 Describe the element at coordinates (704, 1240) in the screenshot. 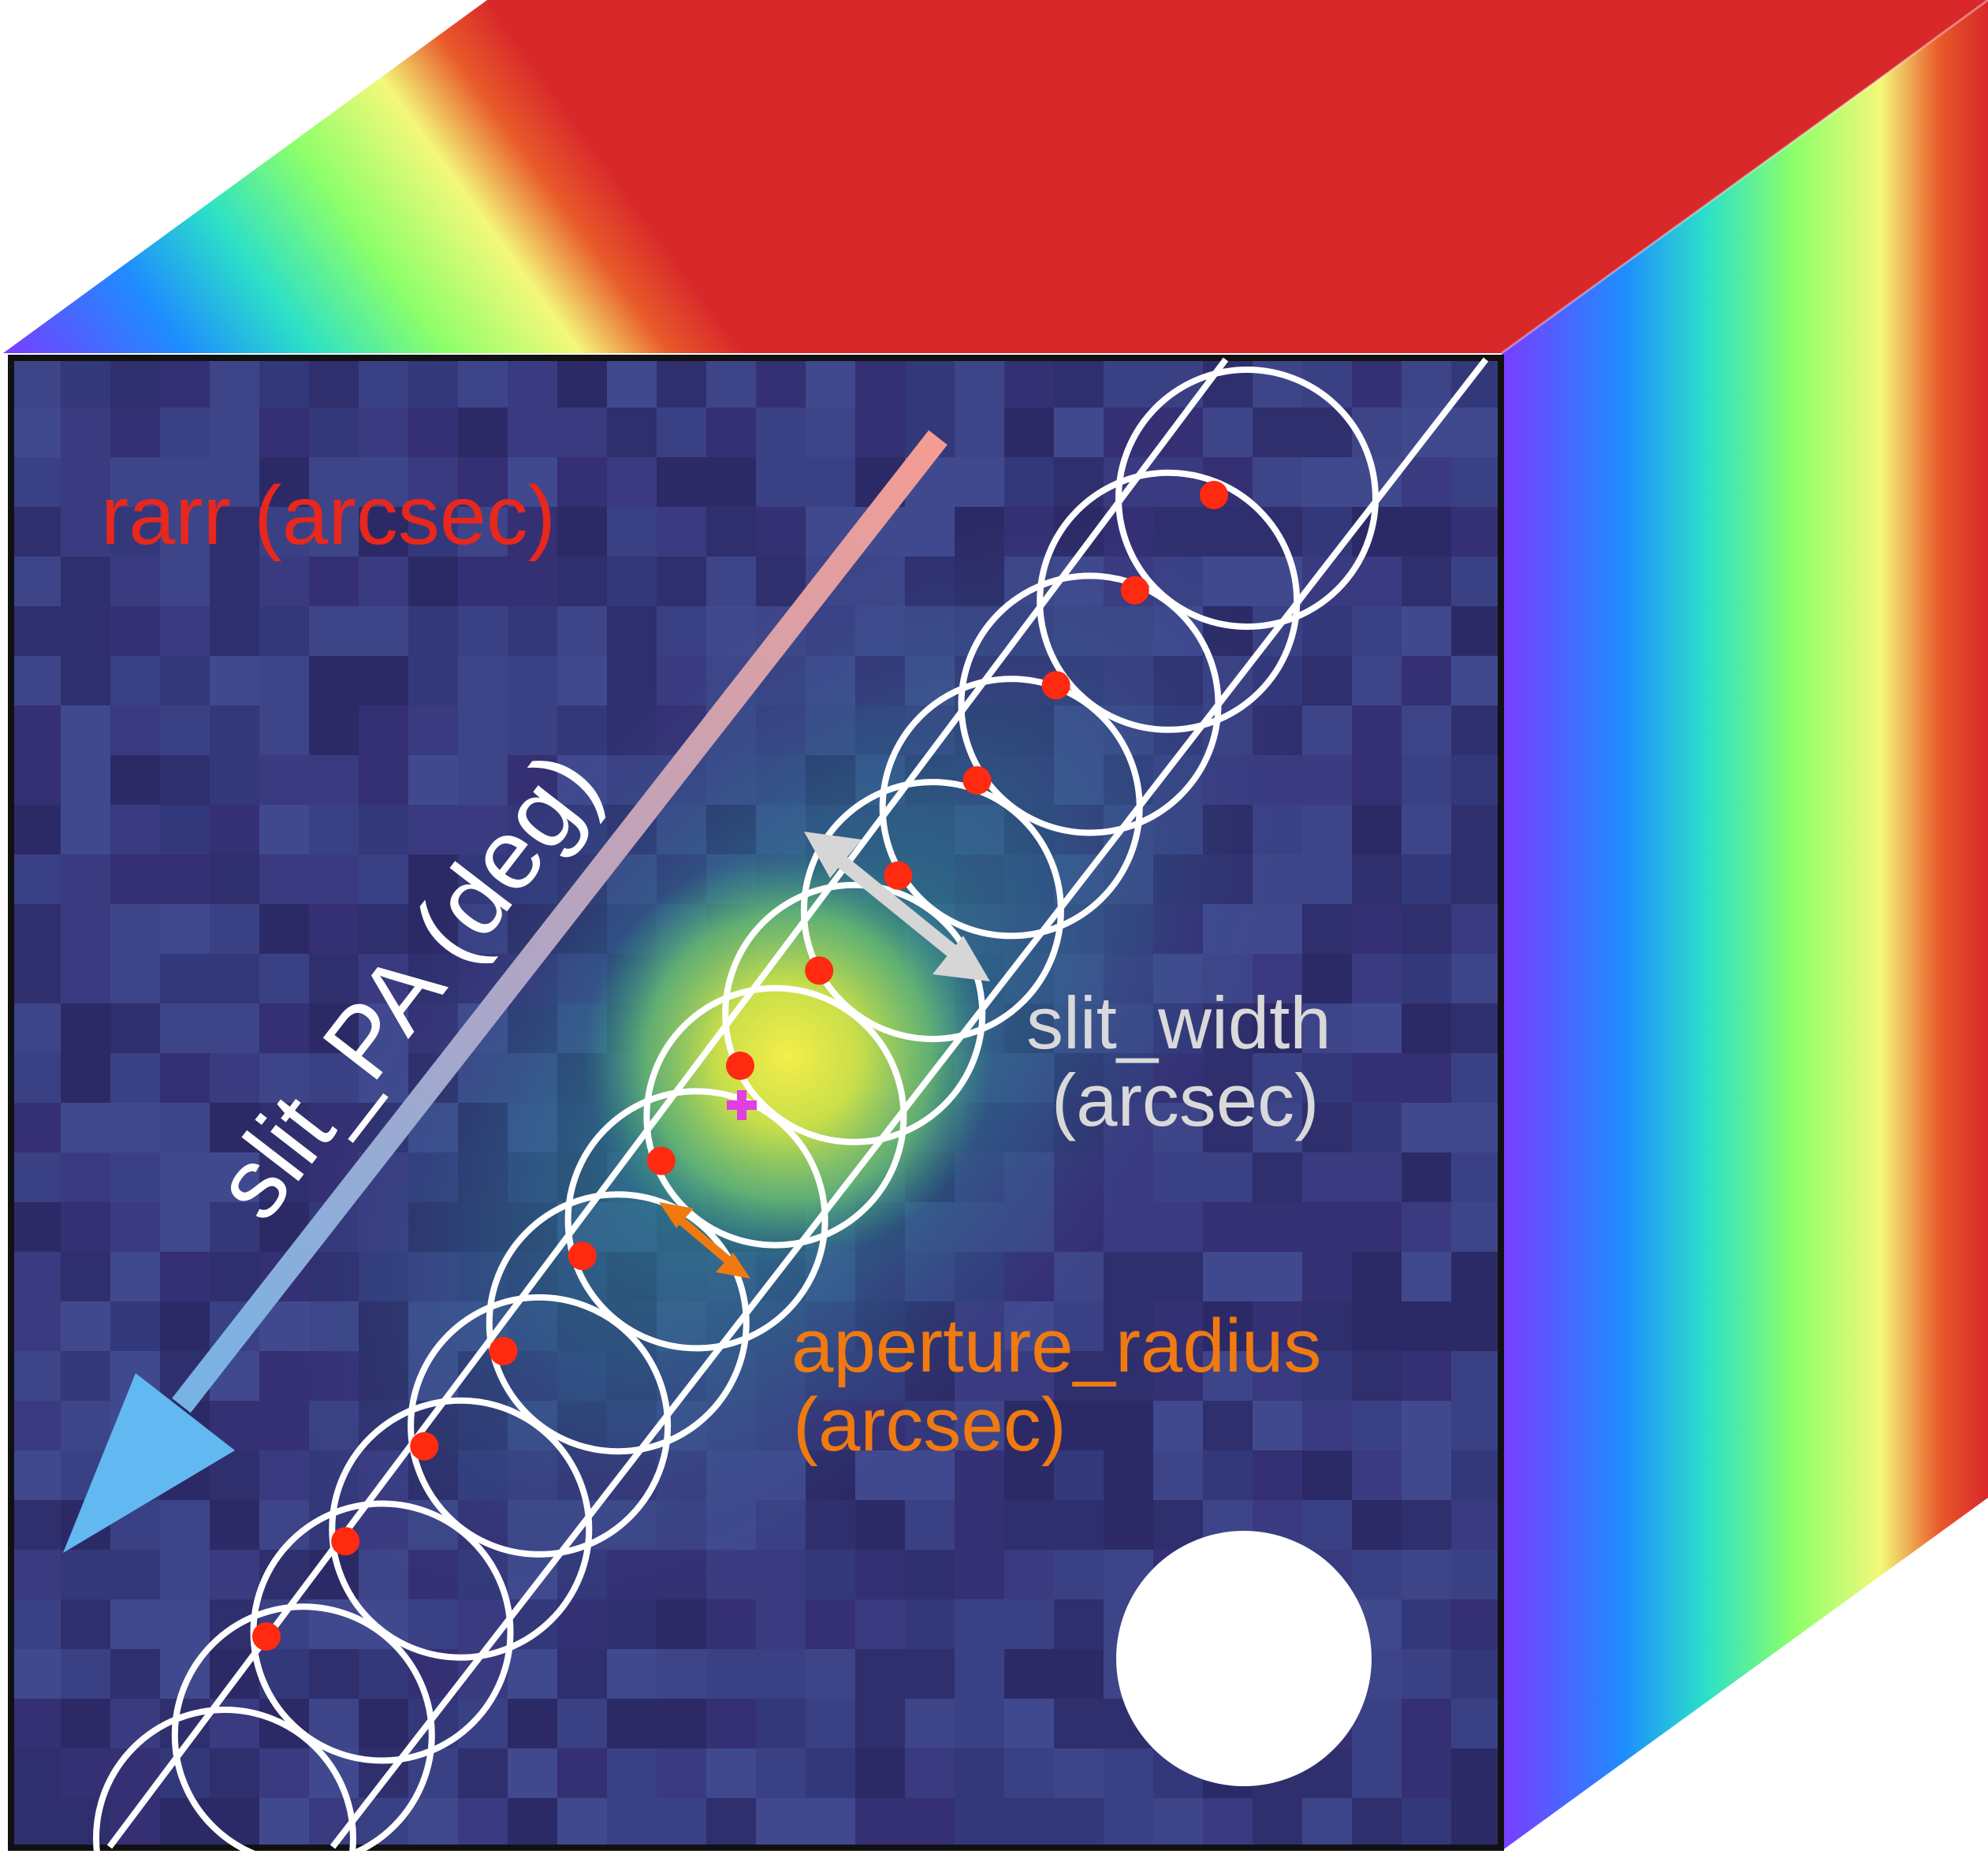

I see `aperture-radius-arrow` at that location.